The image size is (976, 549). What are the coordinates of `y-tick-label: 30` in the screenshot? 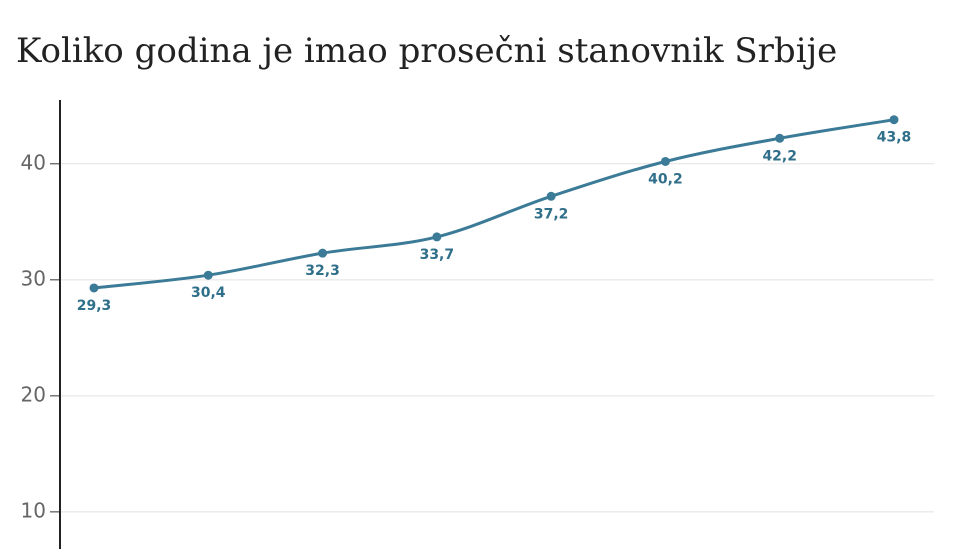 It's located at (33, 278).